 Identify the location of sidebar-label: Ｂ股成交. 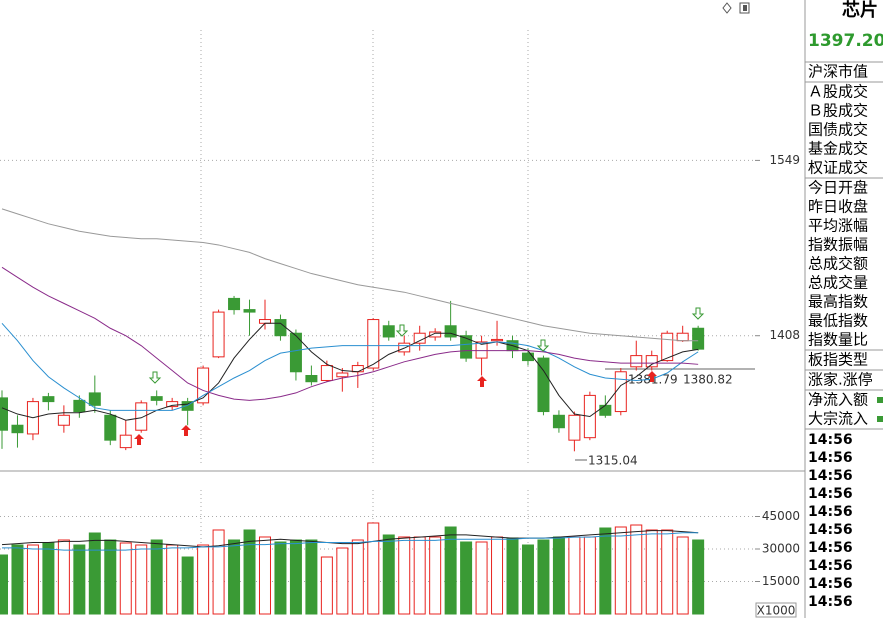
(838, 111).